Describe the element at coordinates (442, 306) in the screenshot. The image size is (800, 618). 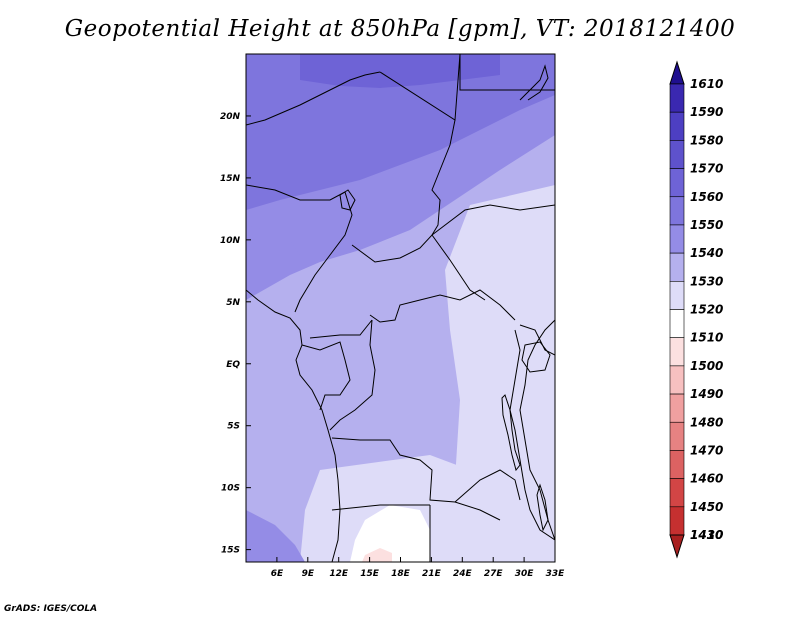
I see `border-car-drc` at that location.